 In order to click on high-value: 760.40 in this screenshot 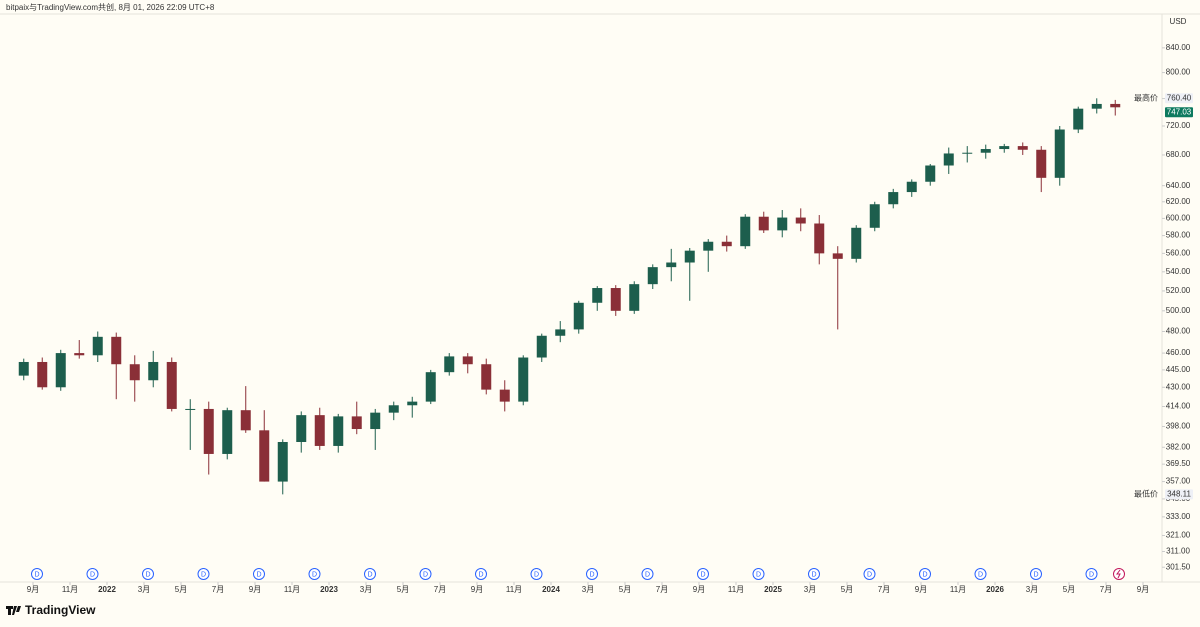, I will do `click(1179, 97)`.